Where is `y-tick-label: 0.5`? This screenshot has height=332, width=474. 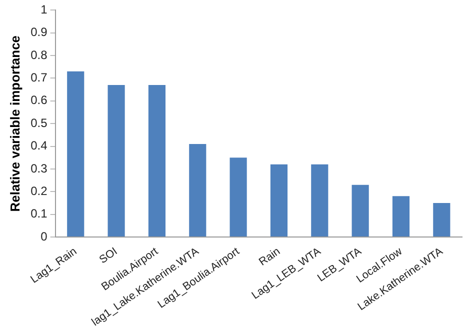 y-tick-label: 0.5 is located at coordinates (39, 123).